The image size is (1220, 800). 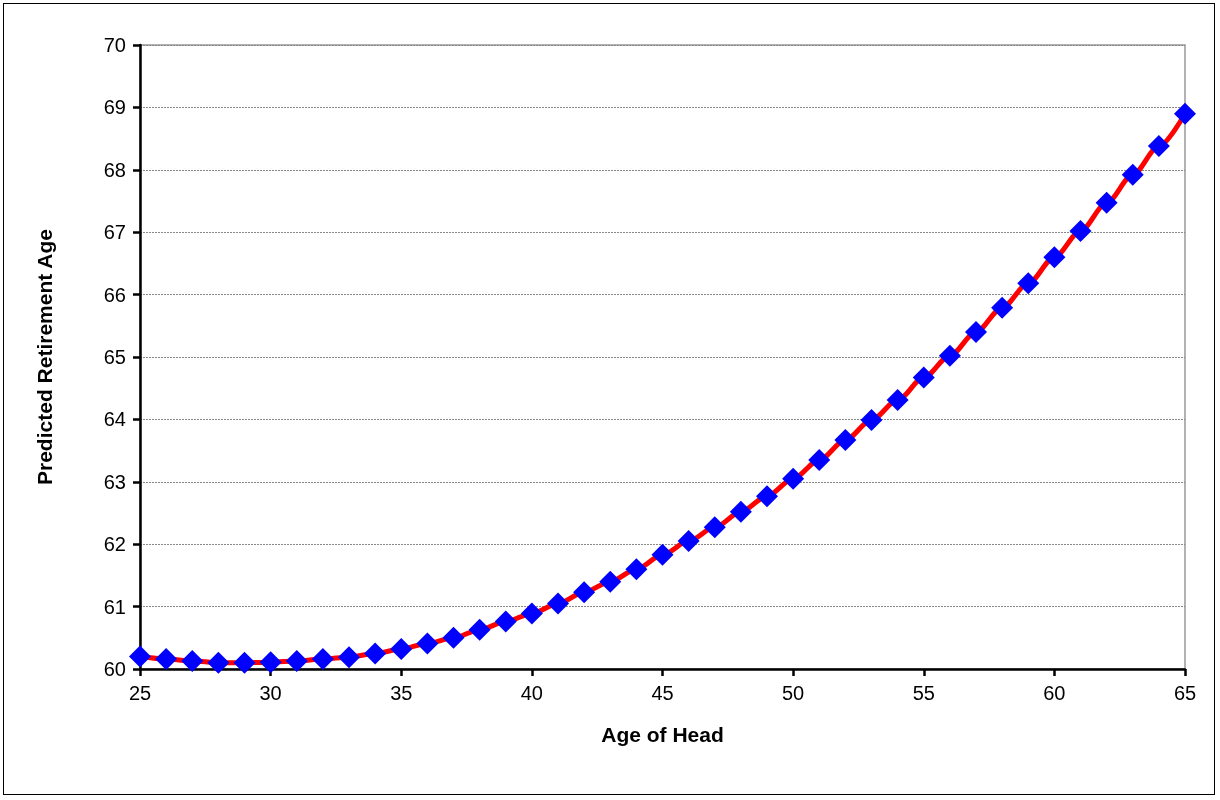 I want to click on x-tick-label: 65, so click(x=1185, y=693).